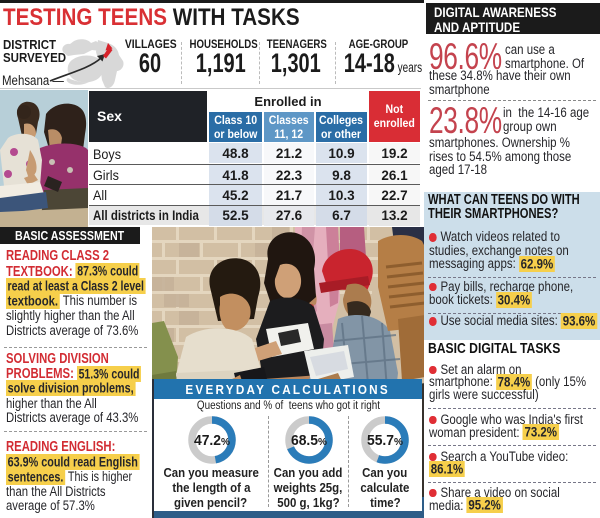  I want to click on svg-text: 47.2%, so click(212, 441).